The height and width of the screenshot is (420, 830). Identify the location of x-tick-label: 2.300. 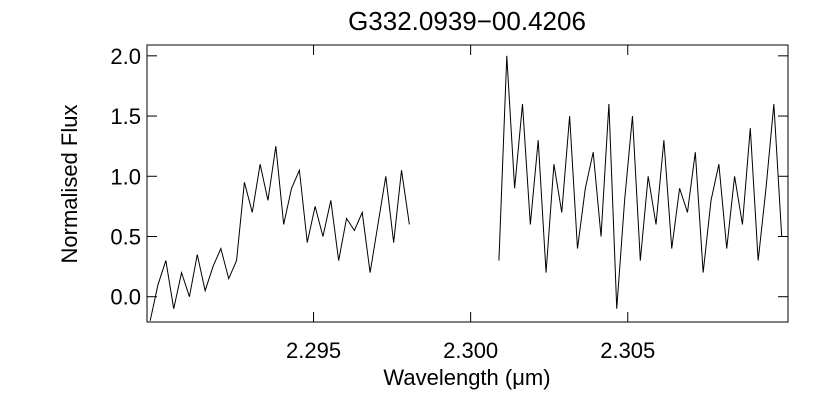
(470, 350).